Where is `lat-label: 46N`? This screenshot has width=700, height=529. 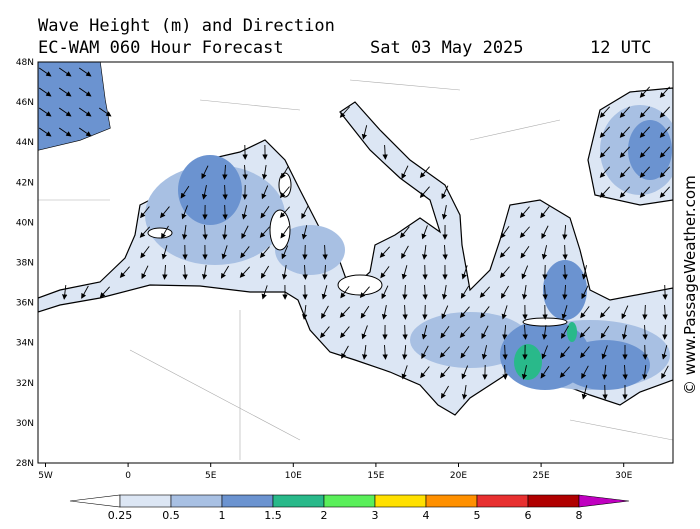
lat-label: 46N is located at coordinates (25, 103).